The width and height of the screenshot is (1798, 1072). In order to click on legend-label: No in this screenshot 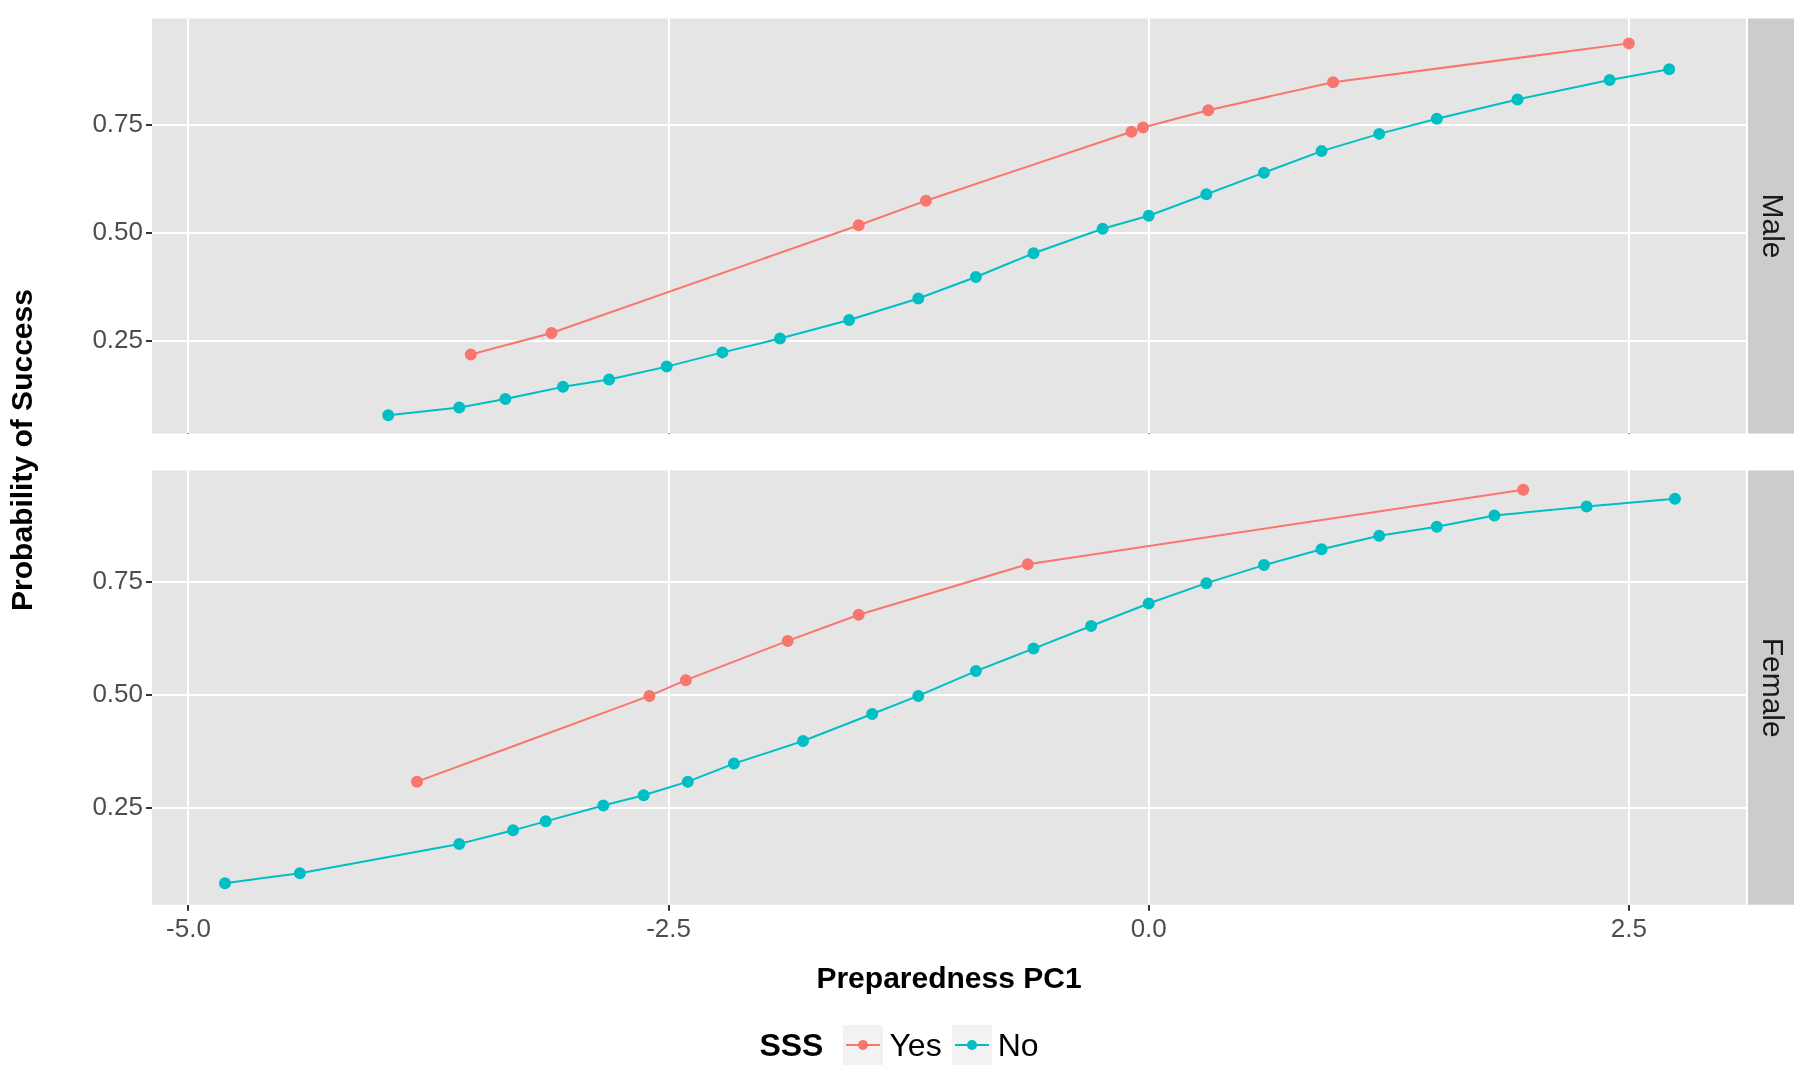, I will do `click(1018, 1045)`.